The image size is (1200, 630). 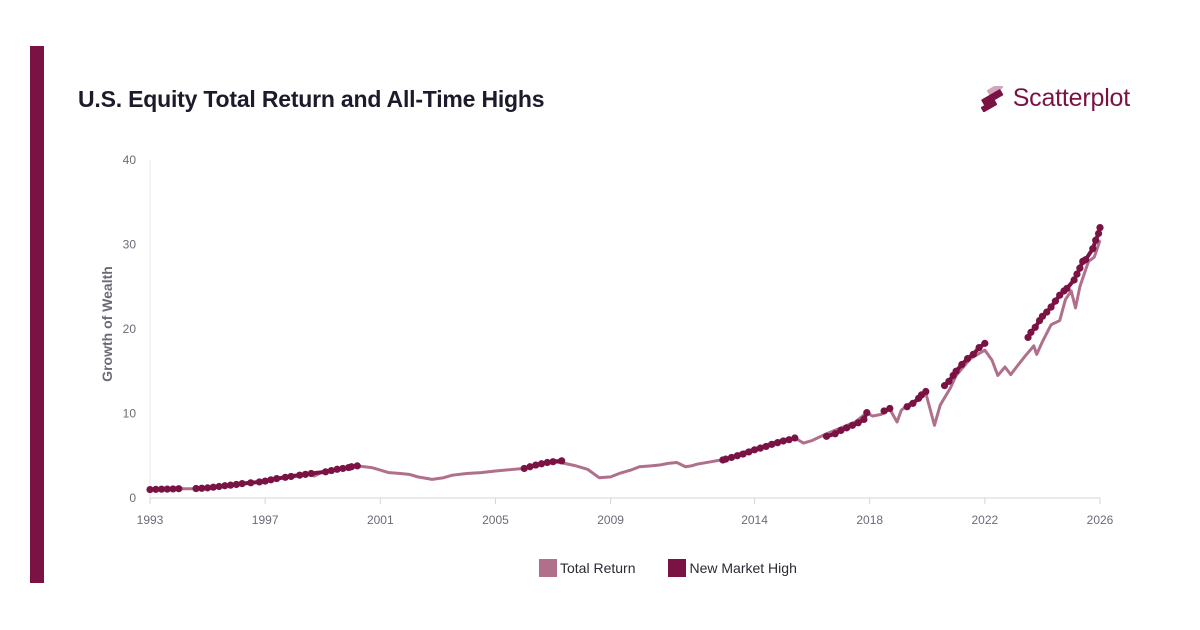 I want to click on brand-logo: Scatterplot, so click(x=1055, y=98).